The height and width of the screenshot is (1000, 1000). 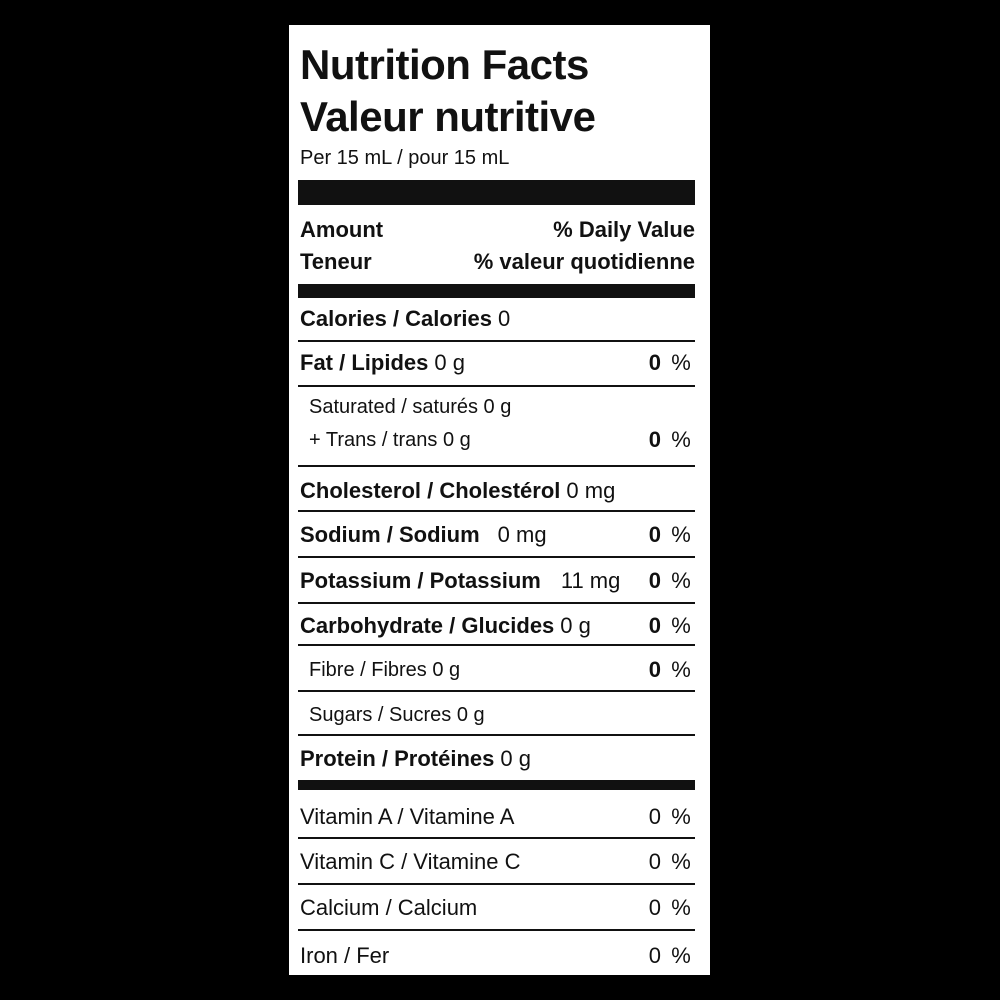 I want to click on title-french: Valeur nutritive, so click(x=448, y=116).